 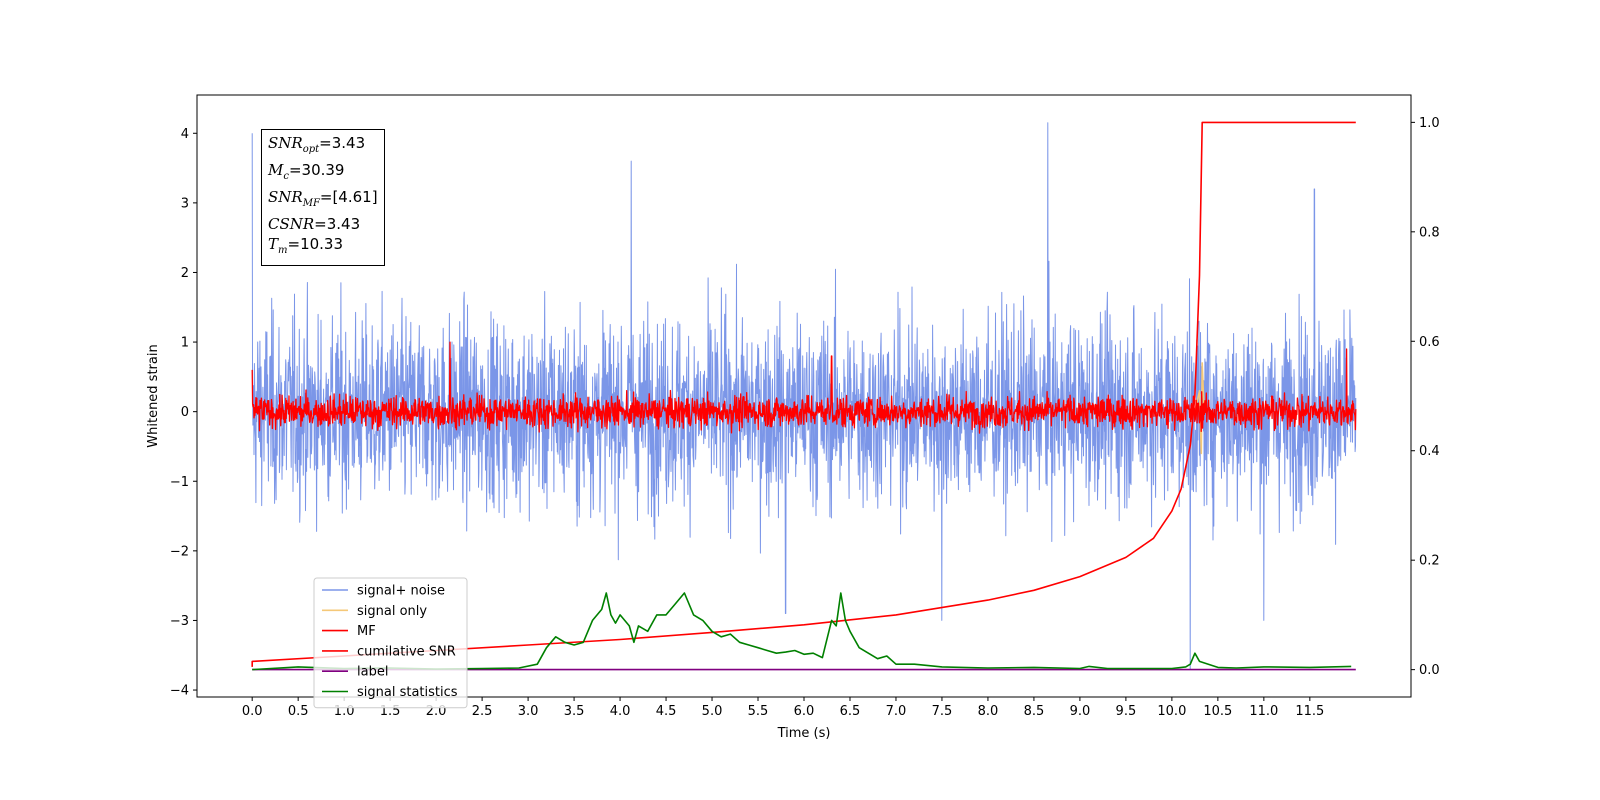 I want to click on series-line-signal-only, so click(x=1199, y=408).